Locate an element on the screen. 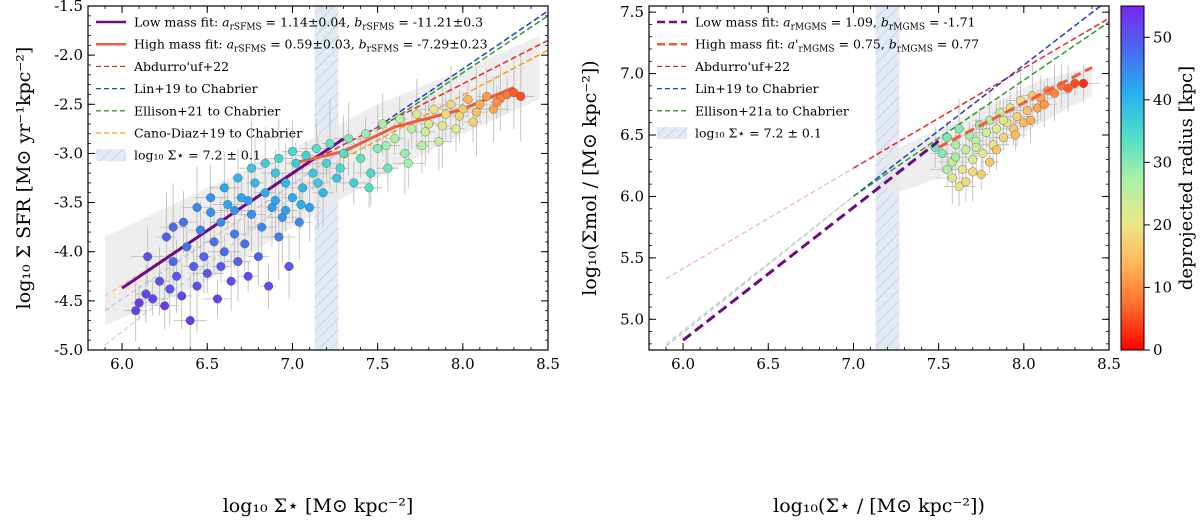 The height and width of the screenshot is (526, 1200). x-axis-label-left: log₁₀ Σ⋆ [M⊙ kpc⁻²] is located at coordinates (318, 506).